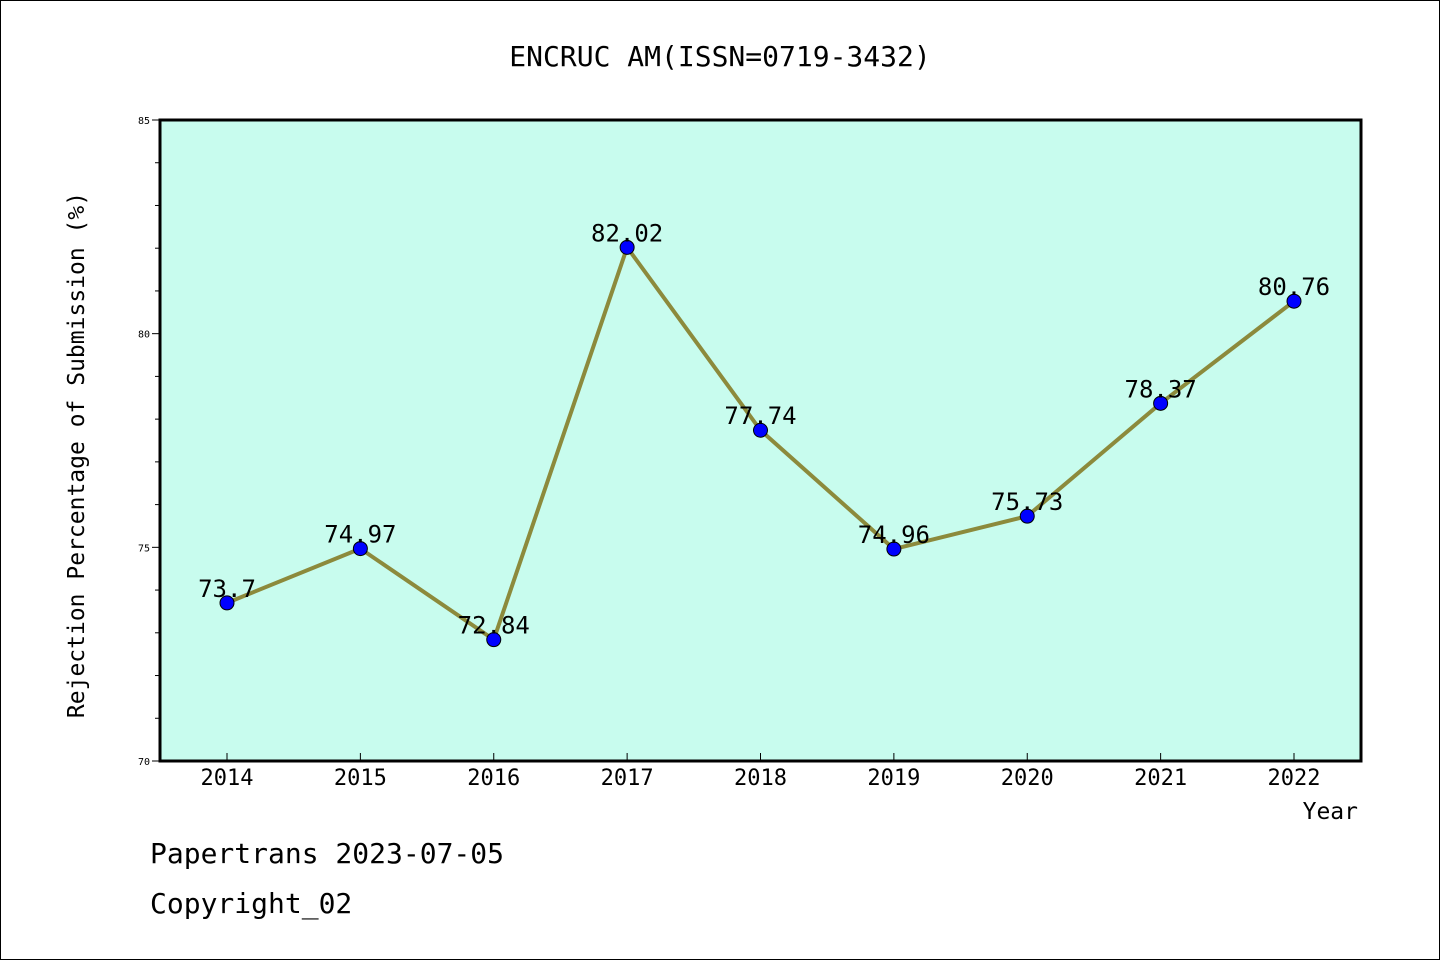 Image resolution: width=1440 pixels, height=960 pixels. Describe the element at coordinates (627, 778) in the screenshot. I see `x-tick-label: 2017` at that location.